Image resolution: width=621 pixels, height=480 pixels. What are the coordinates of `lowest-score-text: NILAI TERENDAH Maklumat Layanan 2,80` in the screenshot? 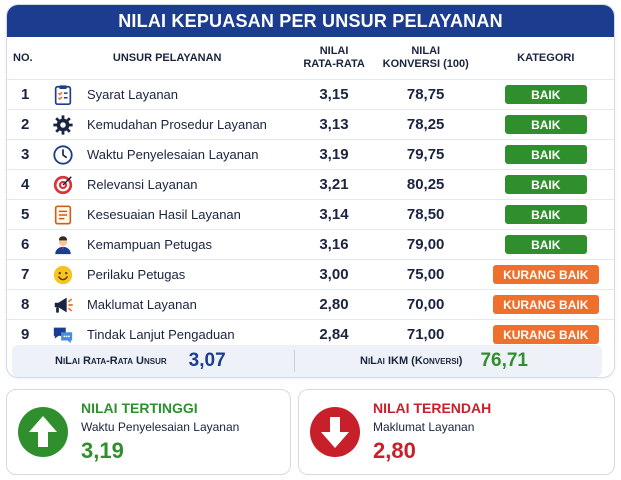 It's located at (432, 432).